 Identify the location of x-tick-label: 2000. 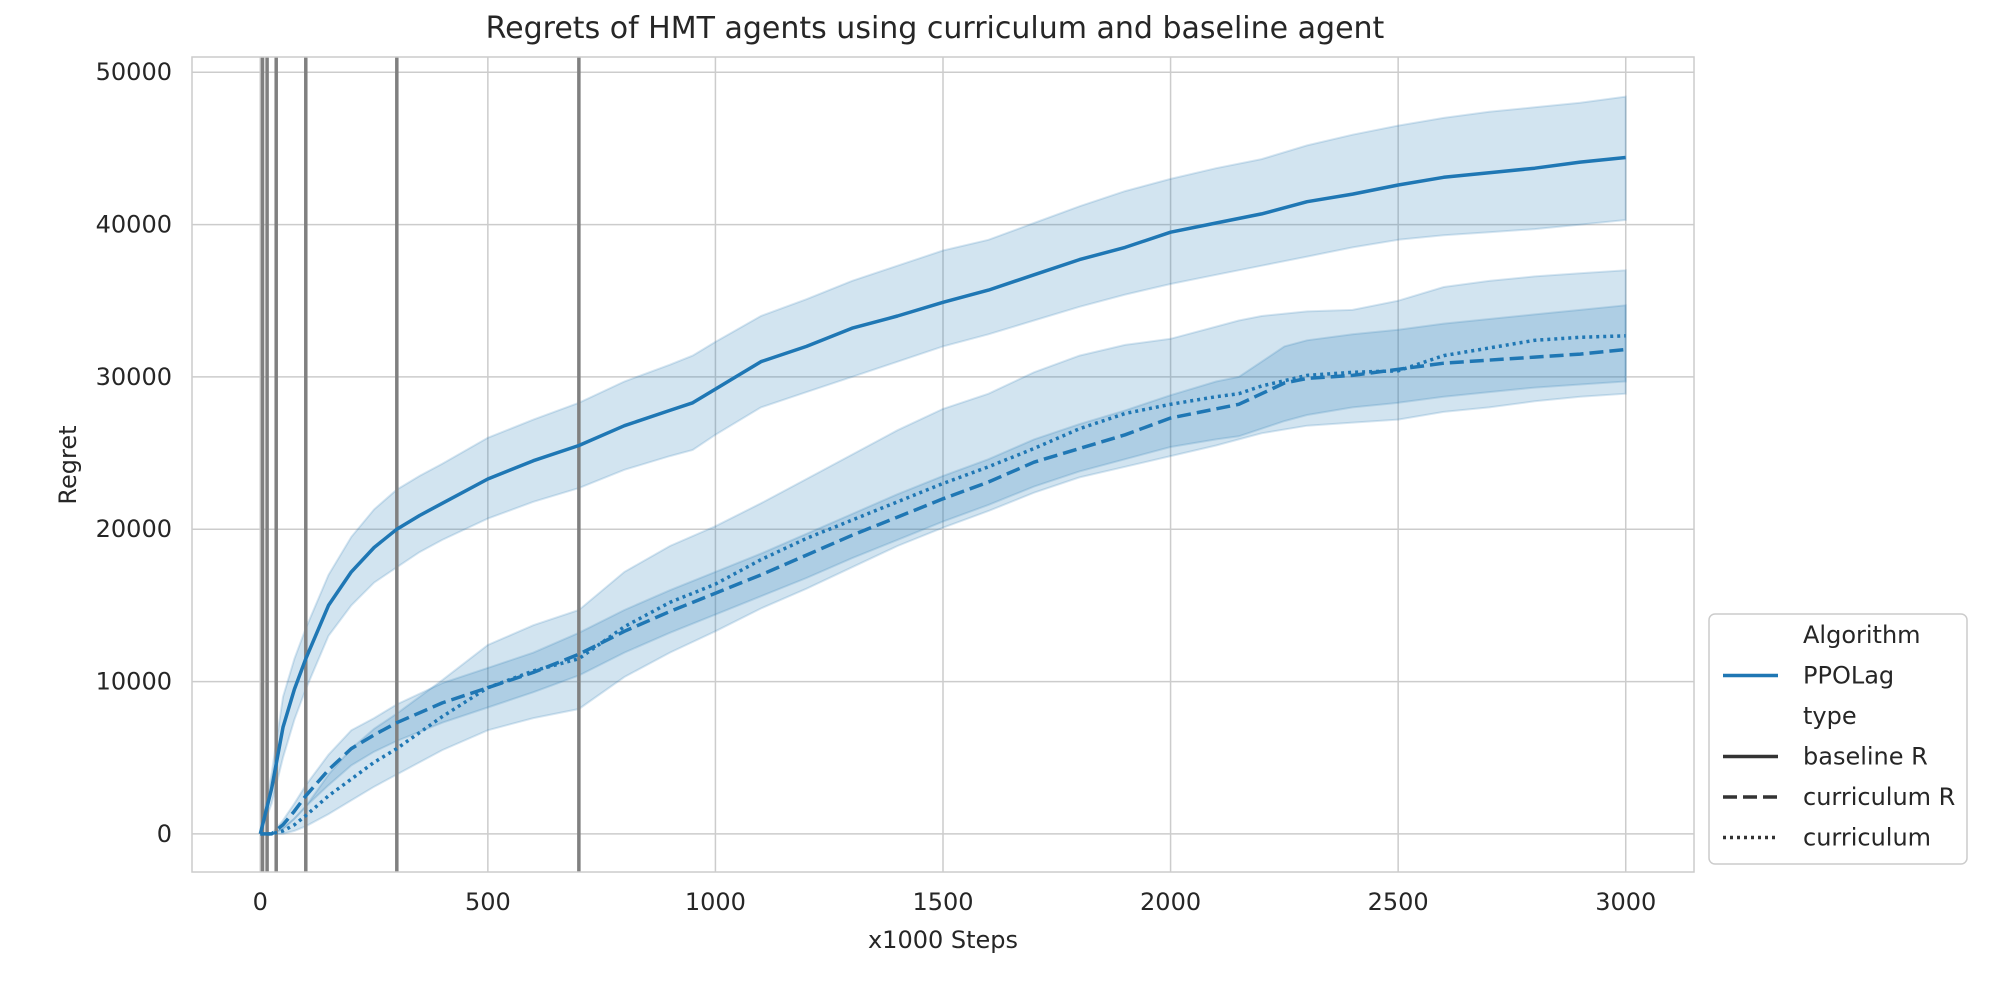
(1170, 902).